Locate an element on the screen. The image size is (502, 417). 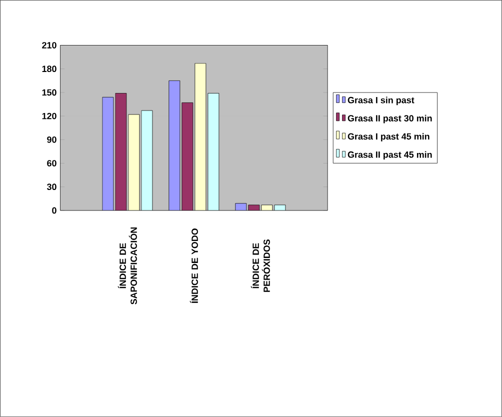
y-tick-label: 90 is located at coordinates (51, 139).